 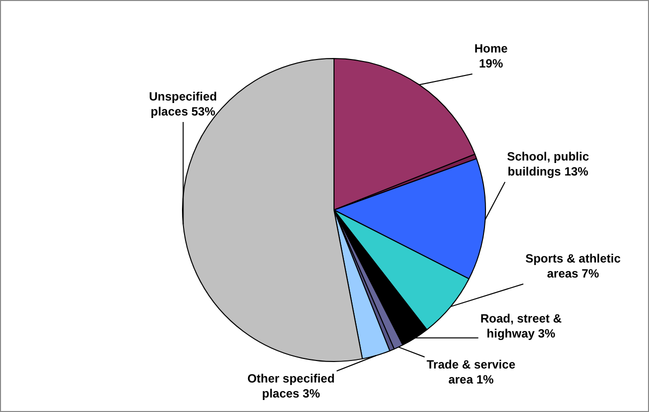 What do you see at coordinates (491, 63) in the screenshot?
I see `data-label: 19%` at bounding box center [491, 63].